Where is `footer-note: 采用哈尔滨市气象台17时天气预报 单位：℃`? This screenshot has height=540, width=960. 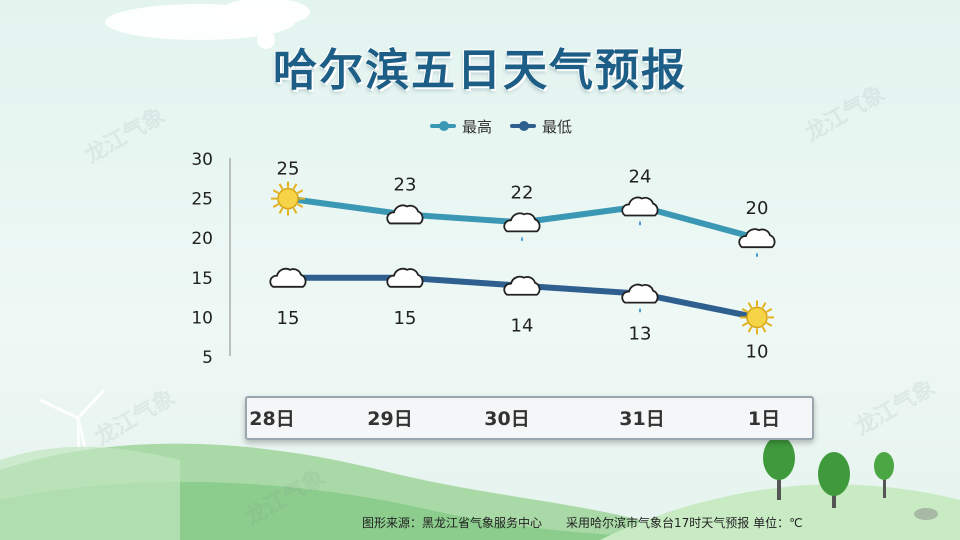 footer-note: 采用哈尔滨市气象台17时天气预报 单位：℃ is located at coordinates (684, 523).